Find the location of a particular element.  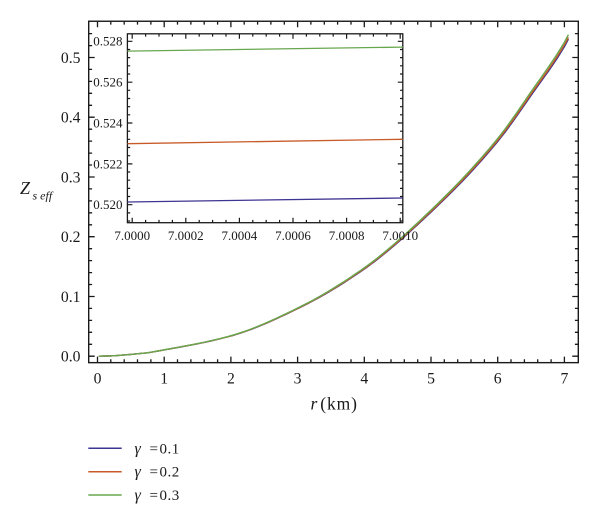

svg-text: 0 is located at coordinates (98, 379).